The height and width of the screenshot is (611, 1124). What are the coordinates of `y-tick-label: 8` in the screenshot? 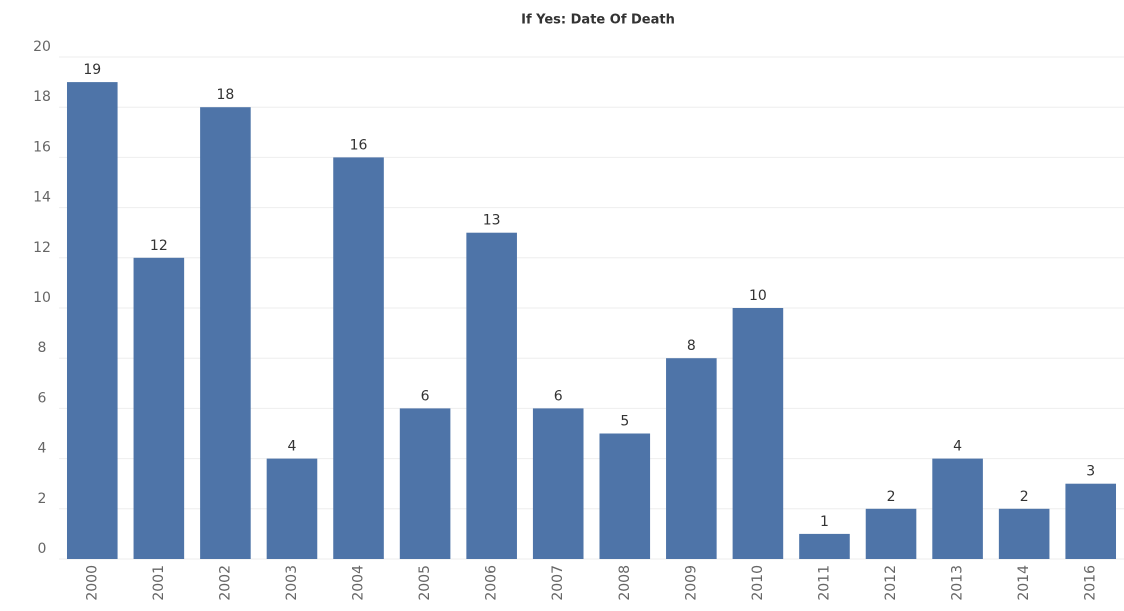 It's located at (42, 348).